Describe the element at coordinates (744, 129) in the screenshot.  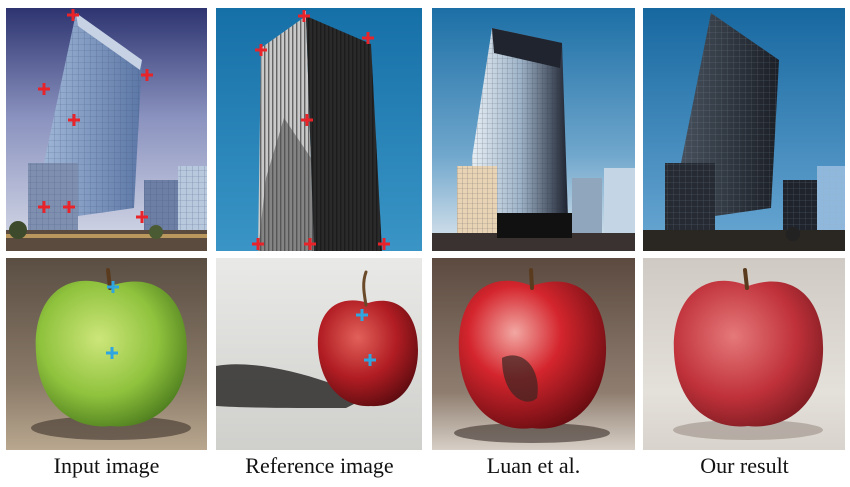
I see `our-result-building-image` at that location.